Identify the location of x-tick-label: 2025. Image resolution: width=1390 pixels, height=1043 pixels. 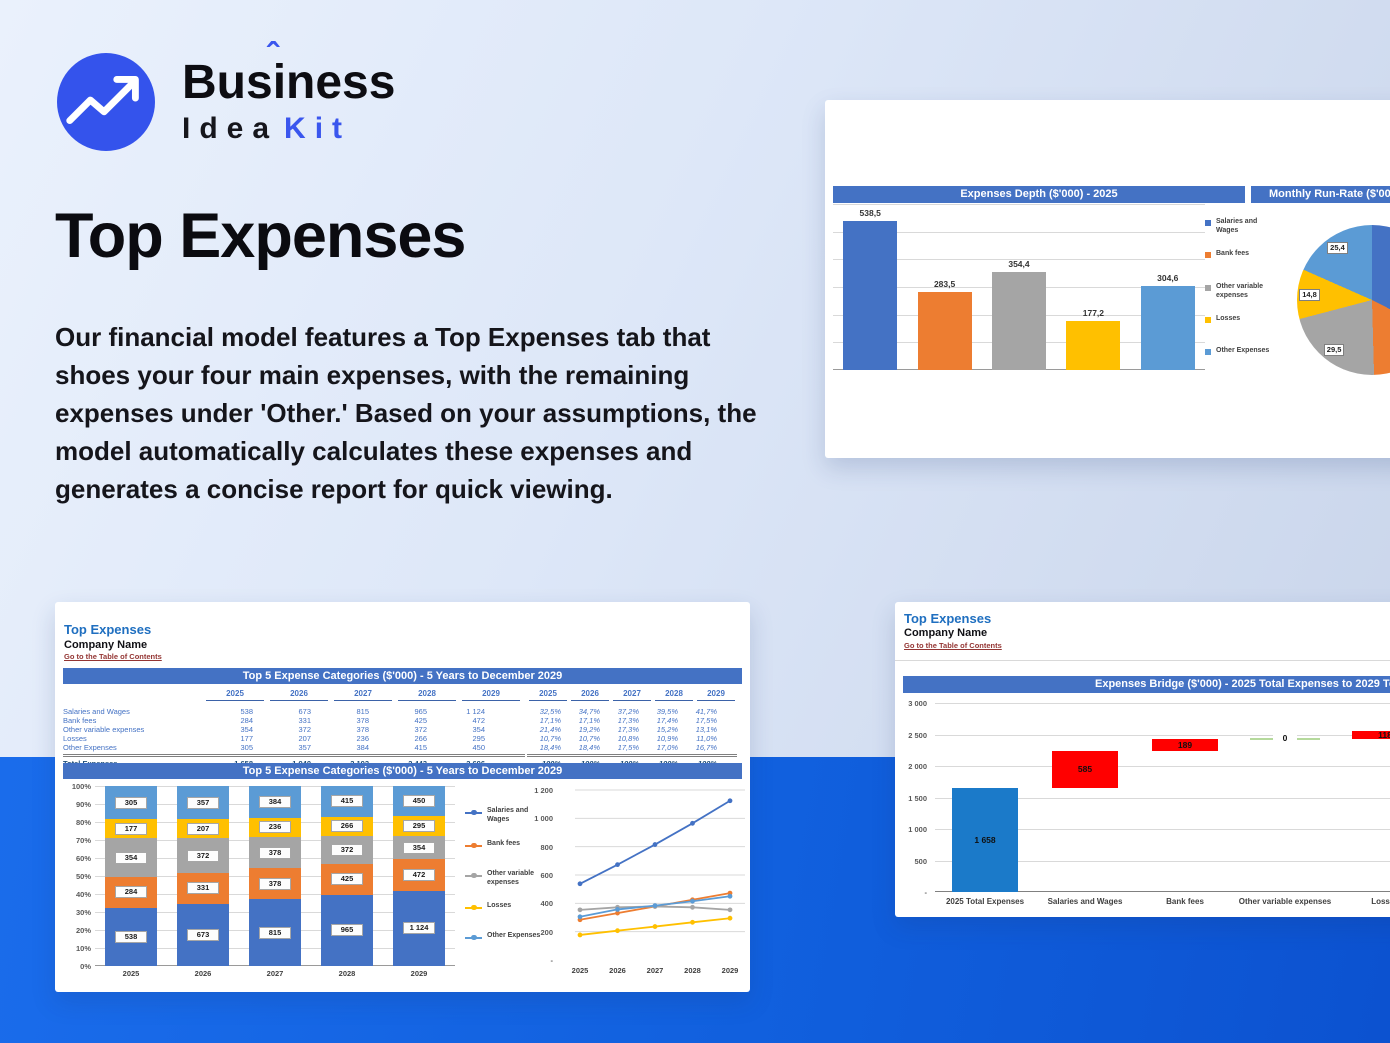
(580, 970).